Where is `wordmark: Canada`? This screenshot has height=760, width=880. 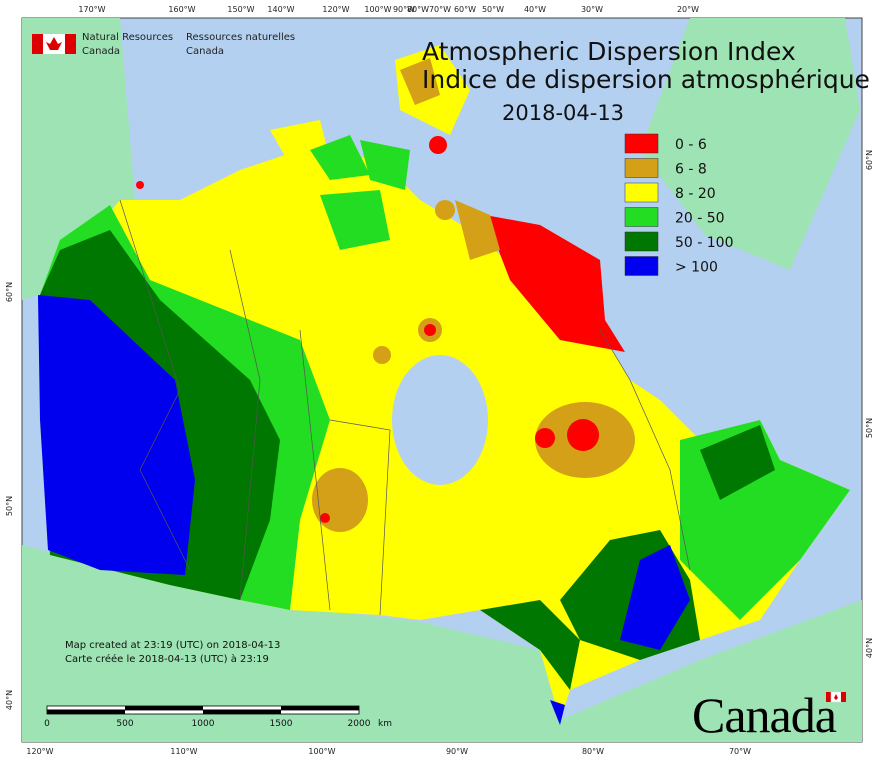 wordmark: Canada is located at coordinates (764, 715).